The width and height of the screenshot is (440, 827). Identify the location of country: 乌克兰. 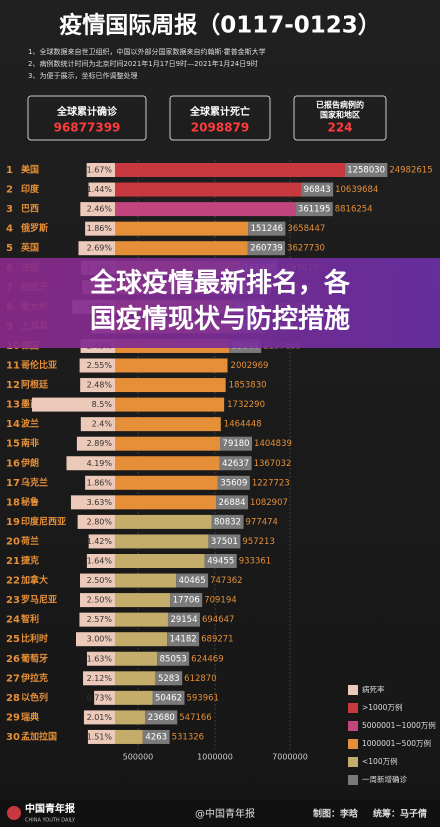
(34, 482).